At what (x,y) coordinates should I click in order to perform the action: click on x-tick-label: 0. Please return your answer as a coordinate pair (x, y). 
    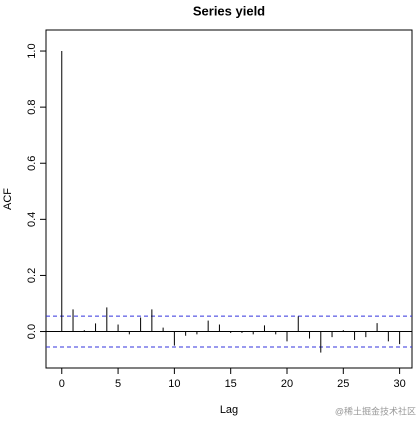
    Looking at the image, I should click on (62, 384).